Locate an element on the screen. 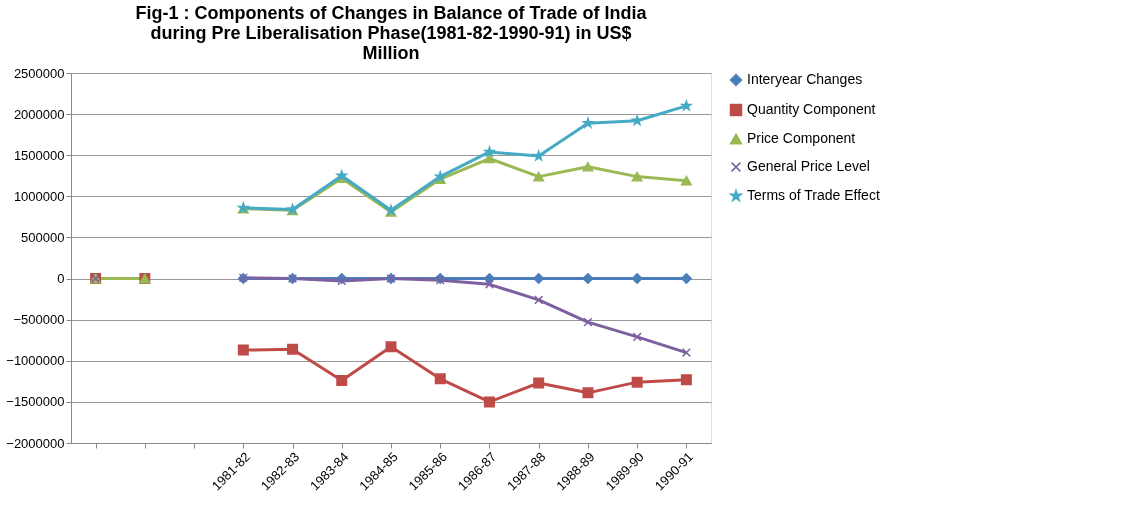 The width and height of the screenshot is (1143, 513). y-tick-label: −1000000 is located at coordinates (35, 361).